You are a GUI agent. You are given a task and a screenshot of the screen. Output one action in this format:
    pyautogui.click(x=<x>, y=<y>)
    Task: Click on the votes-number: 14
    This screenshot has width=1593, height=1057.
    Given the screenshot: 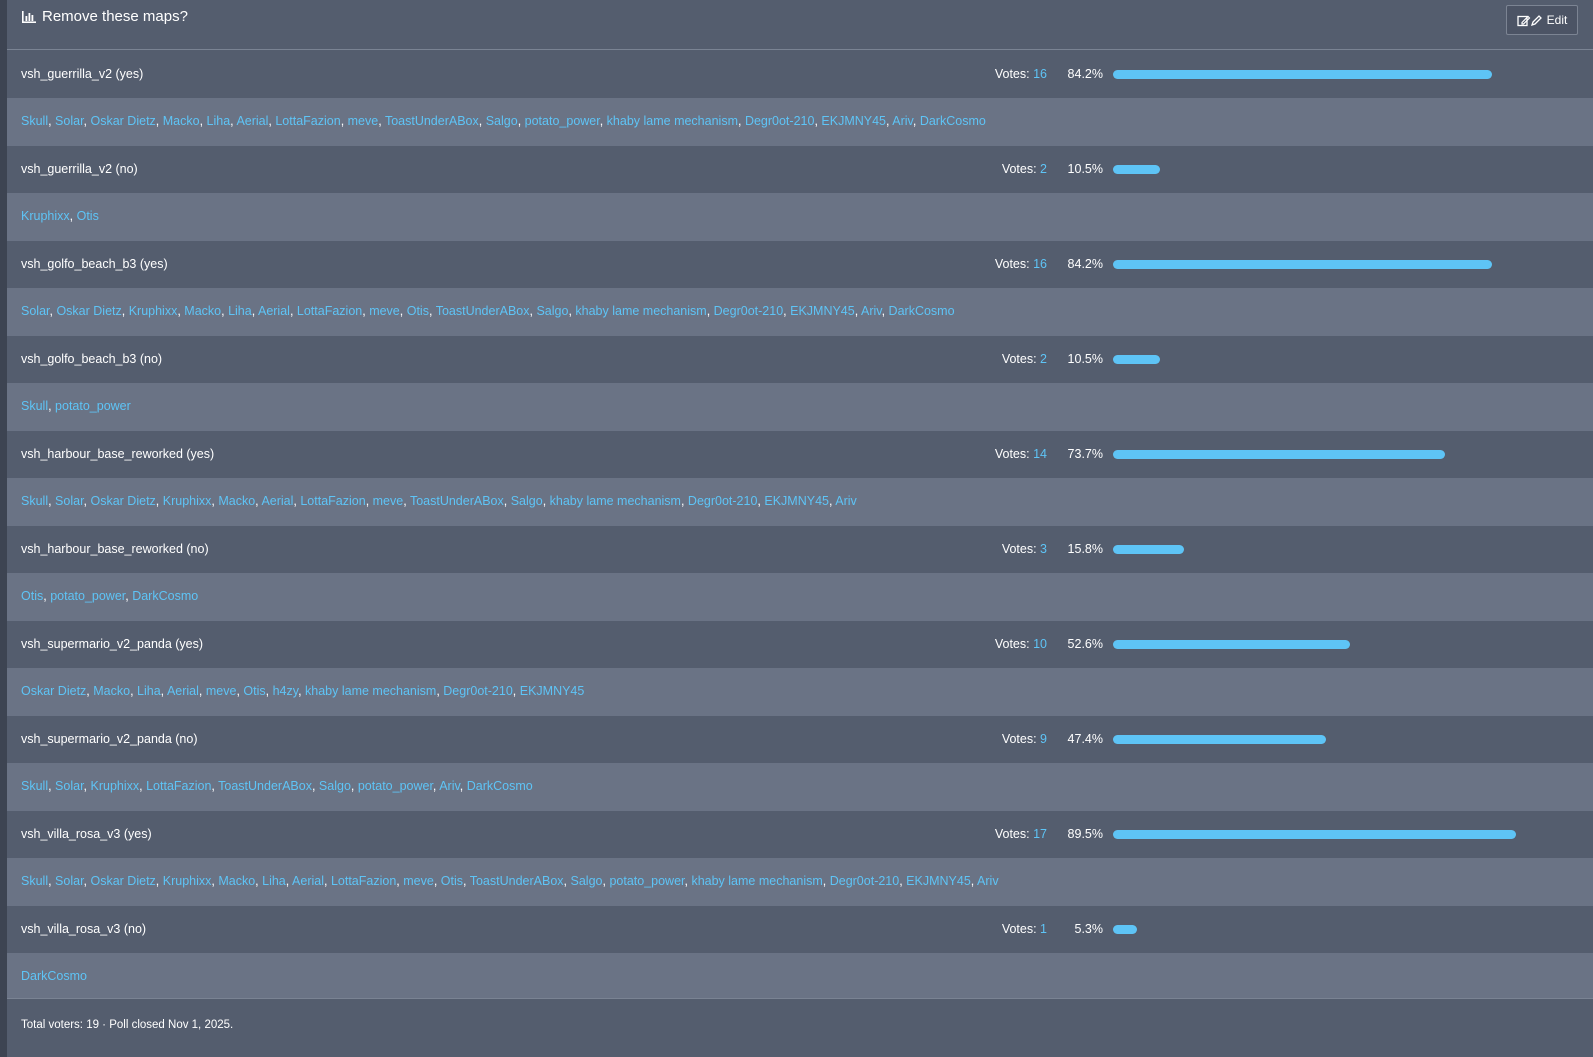 What is the action you would take?
    pyautogui.click(x=1040, y=454)
    